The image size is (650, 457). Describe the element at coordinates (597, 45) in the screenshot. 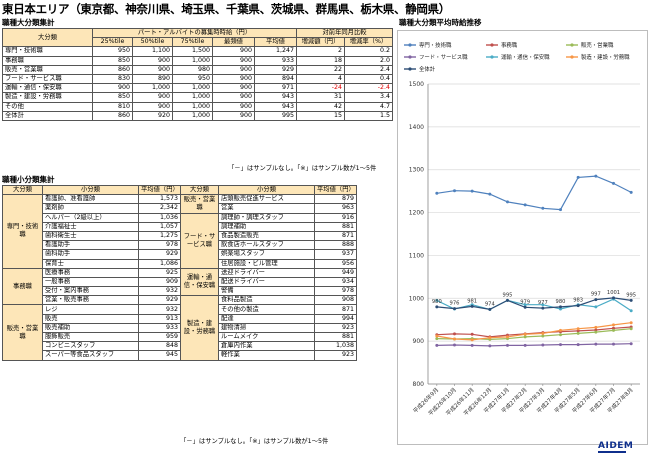

I see `legend-label: 販売・営業職` at that location.